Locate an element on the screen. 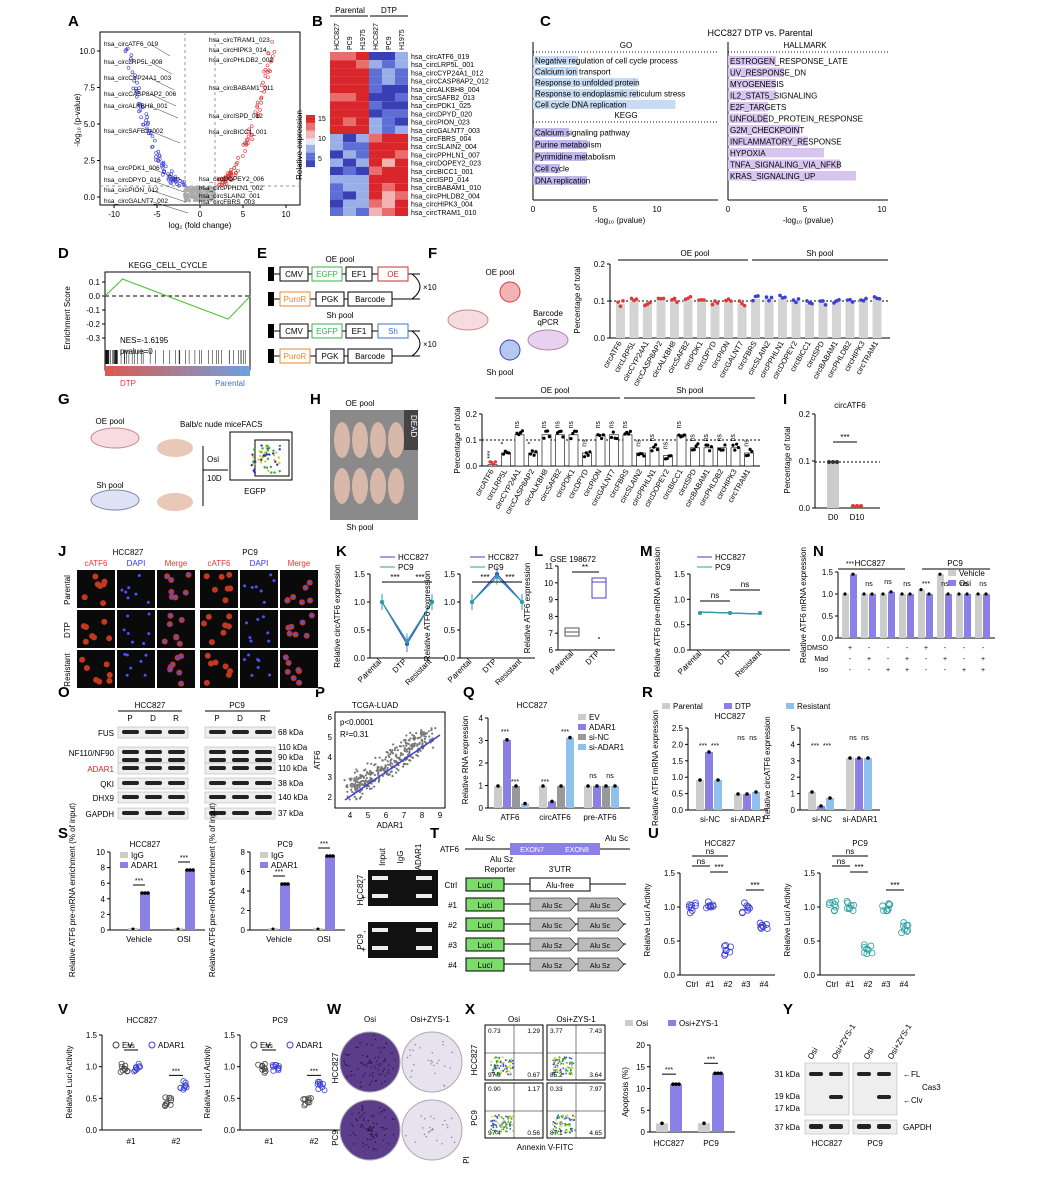 This screenshot has width=1042, height=1186. panel-letter-R: R is located at coordinates (647, 692).